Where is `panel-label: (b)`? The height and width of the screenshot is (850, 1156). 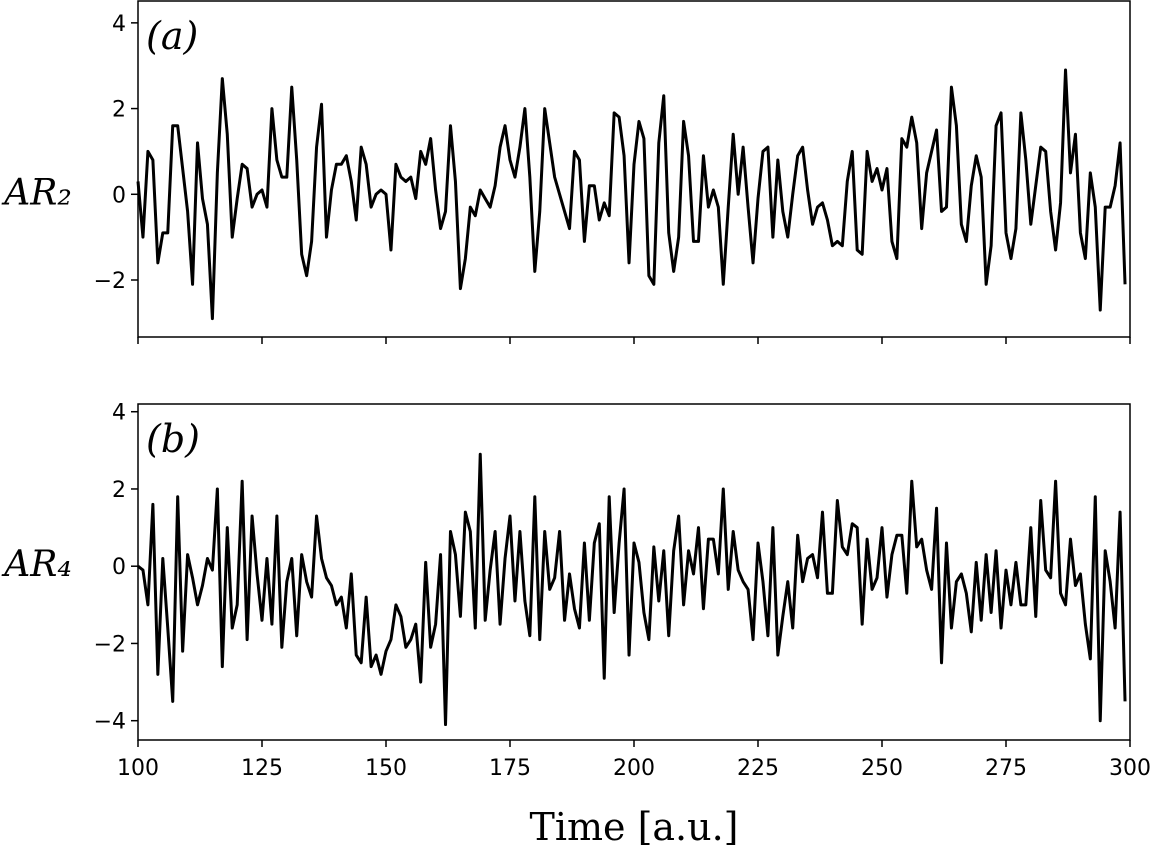
panel-label: (b) is located at coordinates (173, 439).